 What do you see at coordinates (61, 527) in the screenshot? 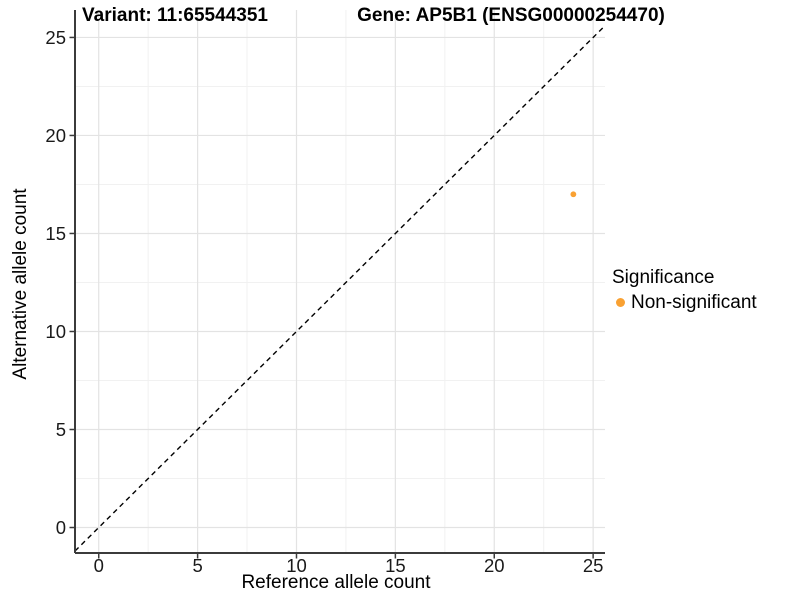
I see `y-tick-label: 0` at bounding box center [61, 527].